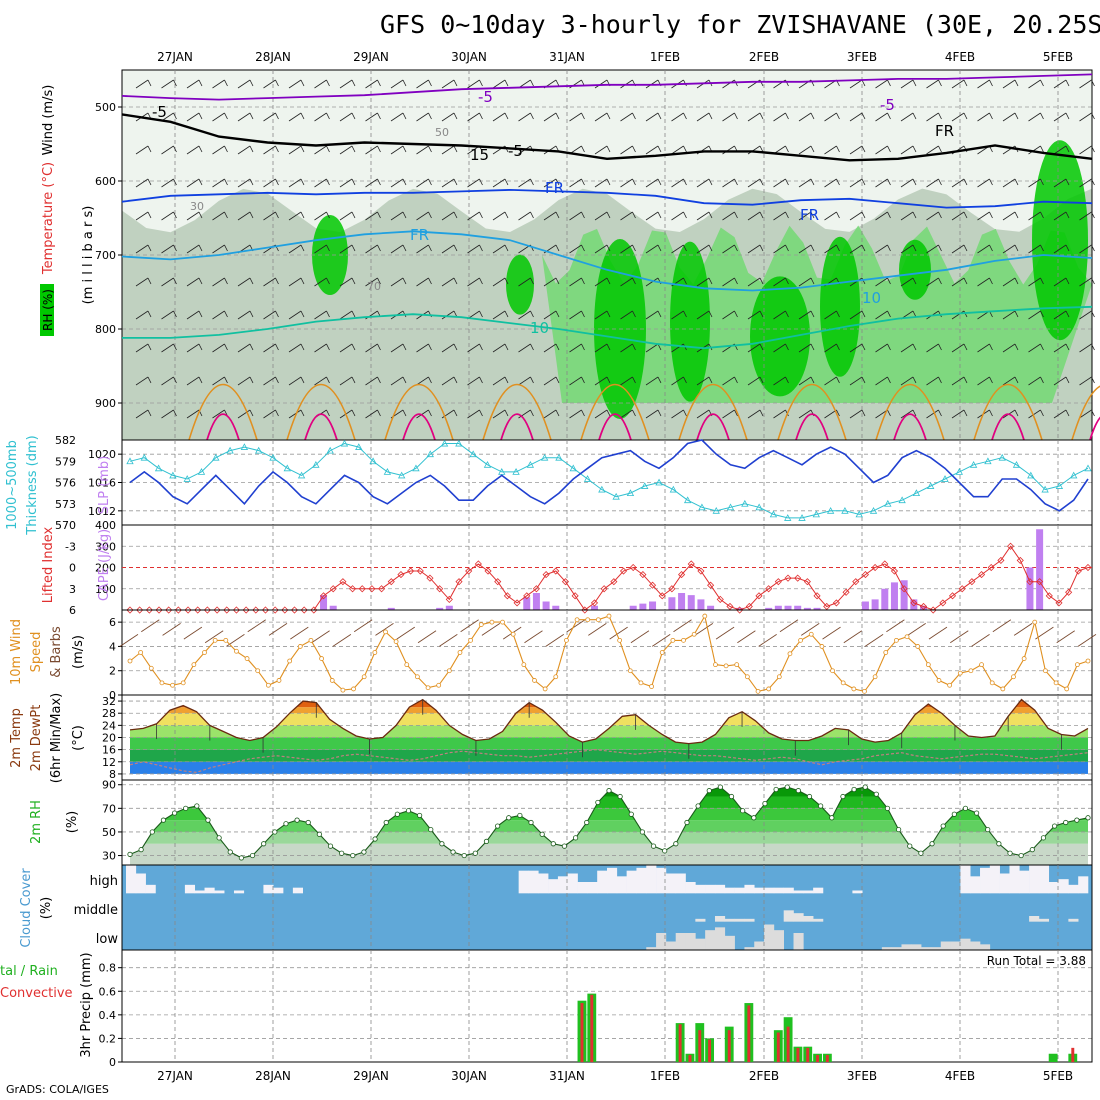 The image size is (1100, 1100). Describe the element at coordinates (108, 1015) in the screenshot. I see `ytick-label: 0.4` at that location.